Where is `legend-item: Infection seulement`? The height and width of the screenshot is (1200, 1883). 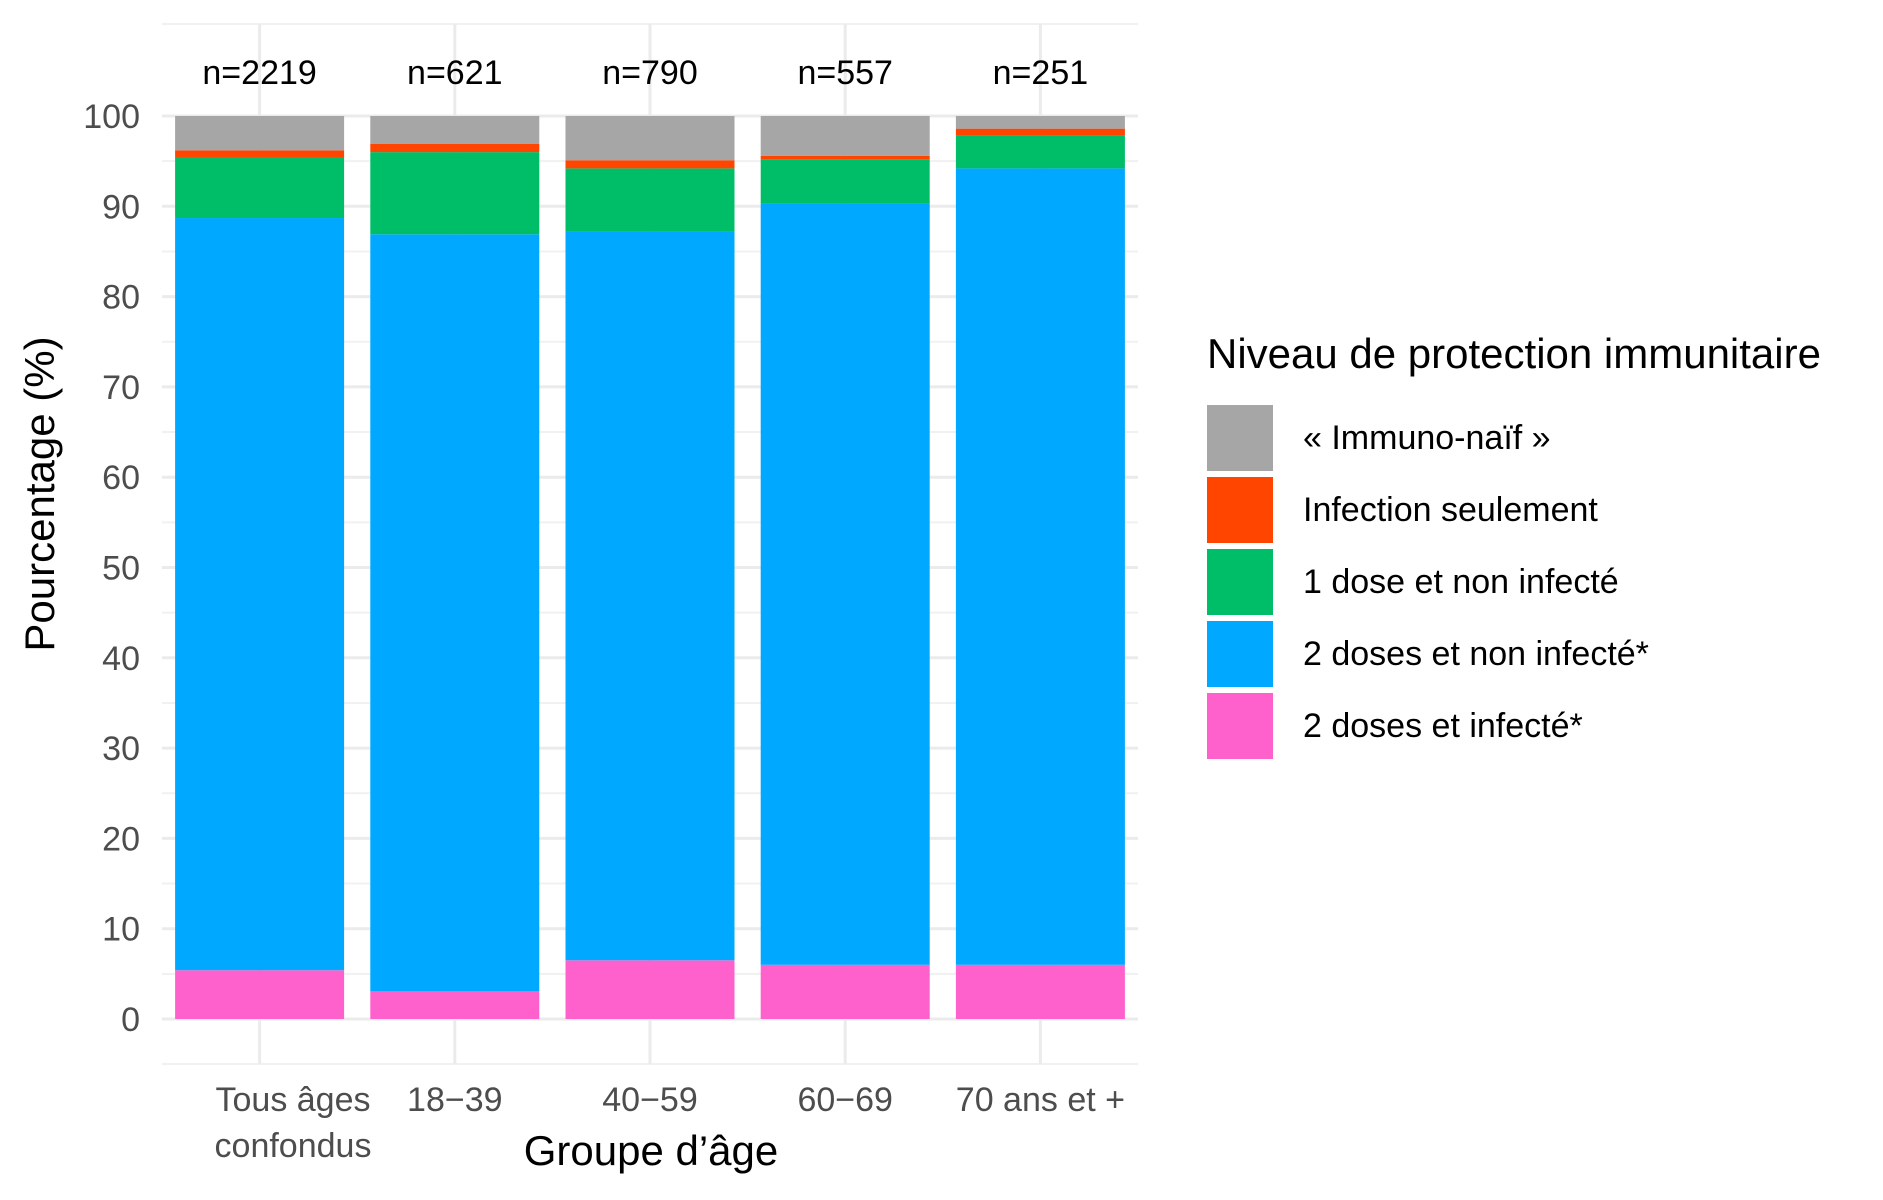 legend-item: Infection seulement is located at coordinates (1514, 510).